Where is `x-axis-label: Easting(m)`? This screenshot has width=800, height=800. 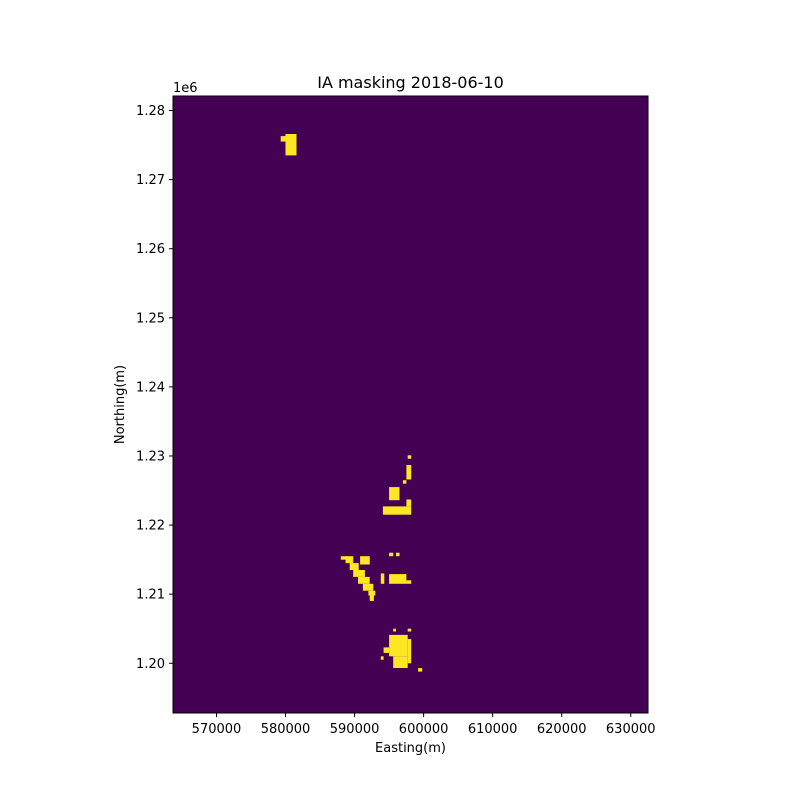 x-axis-label: Easting(m) is located at coordinates (410, 748).